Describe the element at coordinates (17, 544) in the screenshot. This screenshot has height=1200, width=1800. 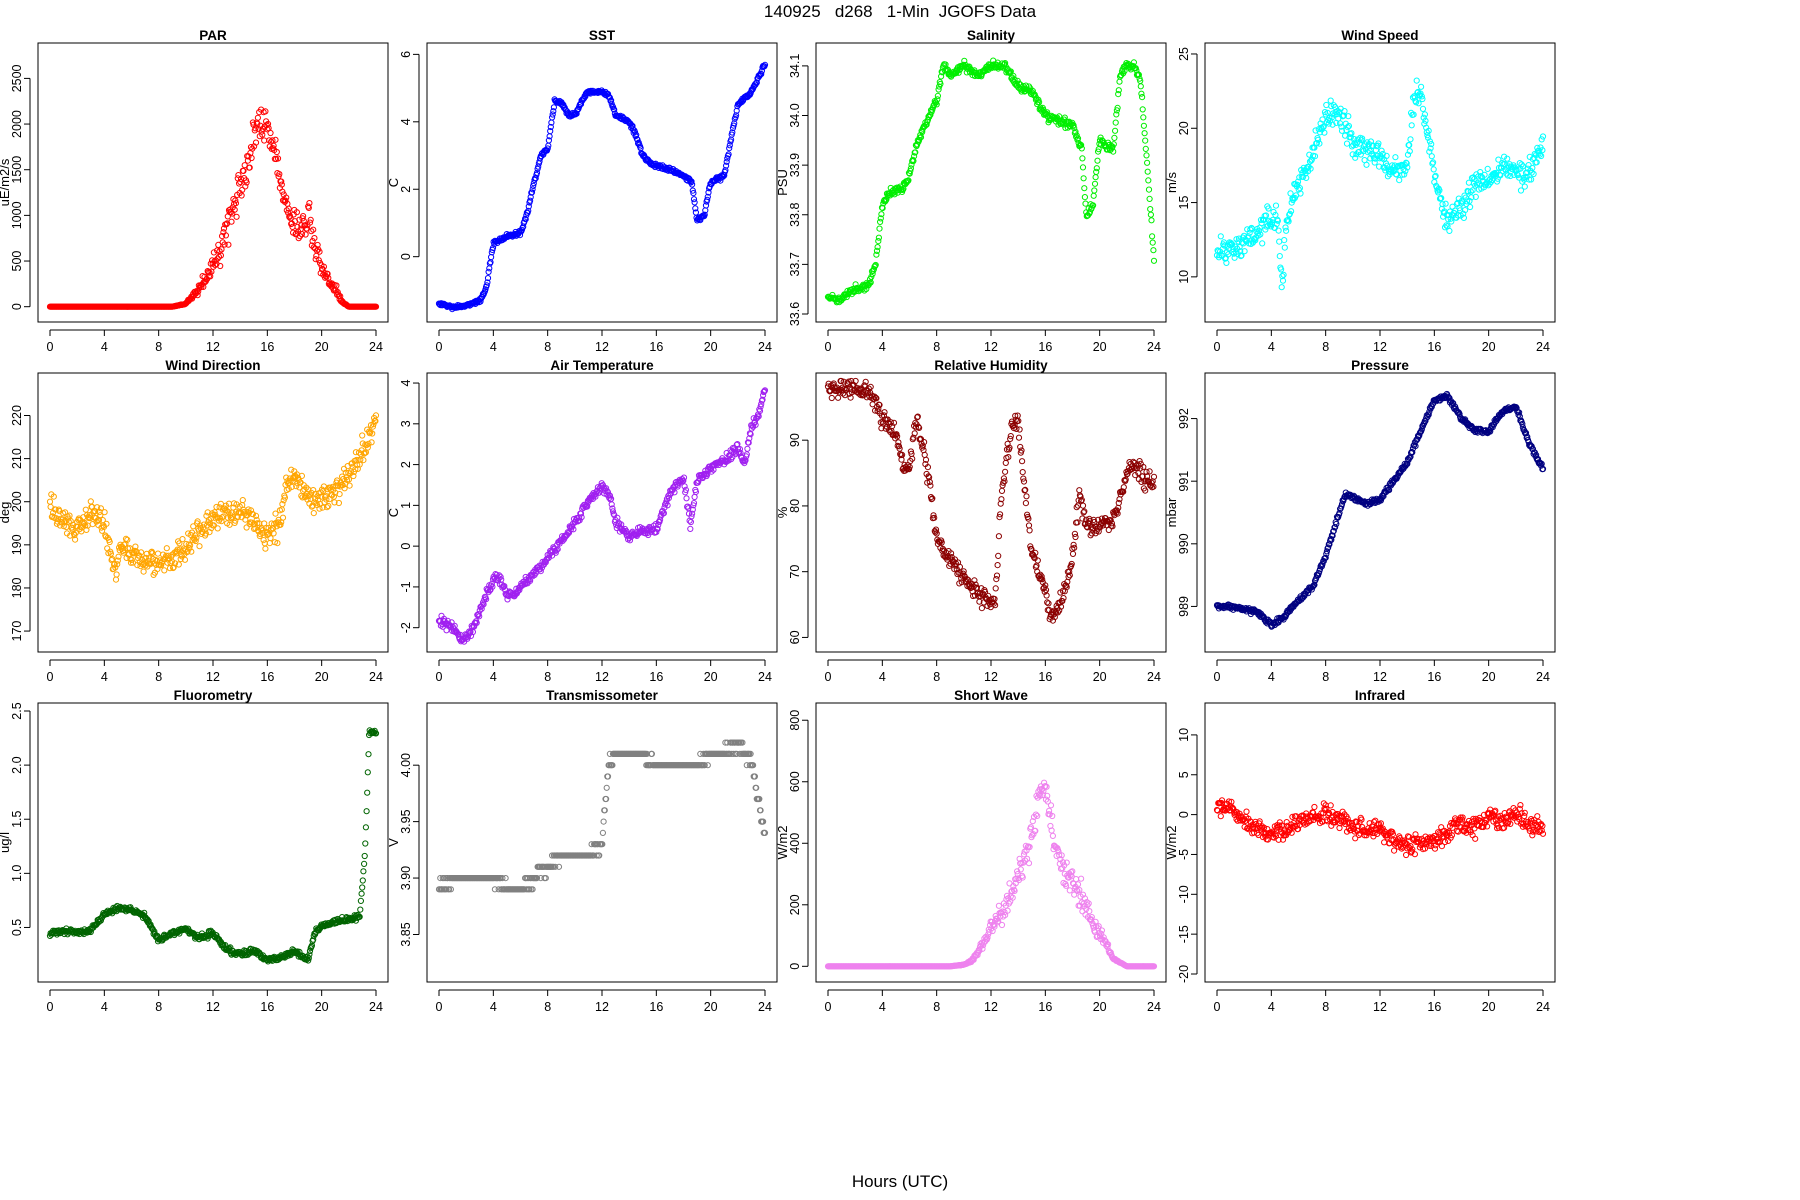
I see `y-tick-label: 190` at that location.